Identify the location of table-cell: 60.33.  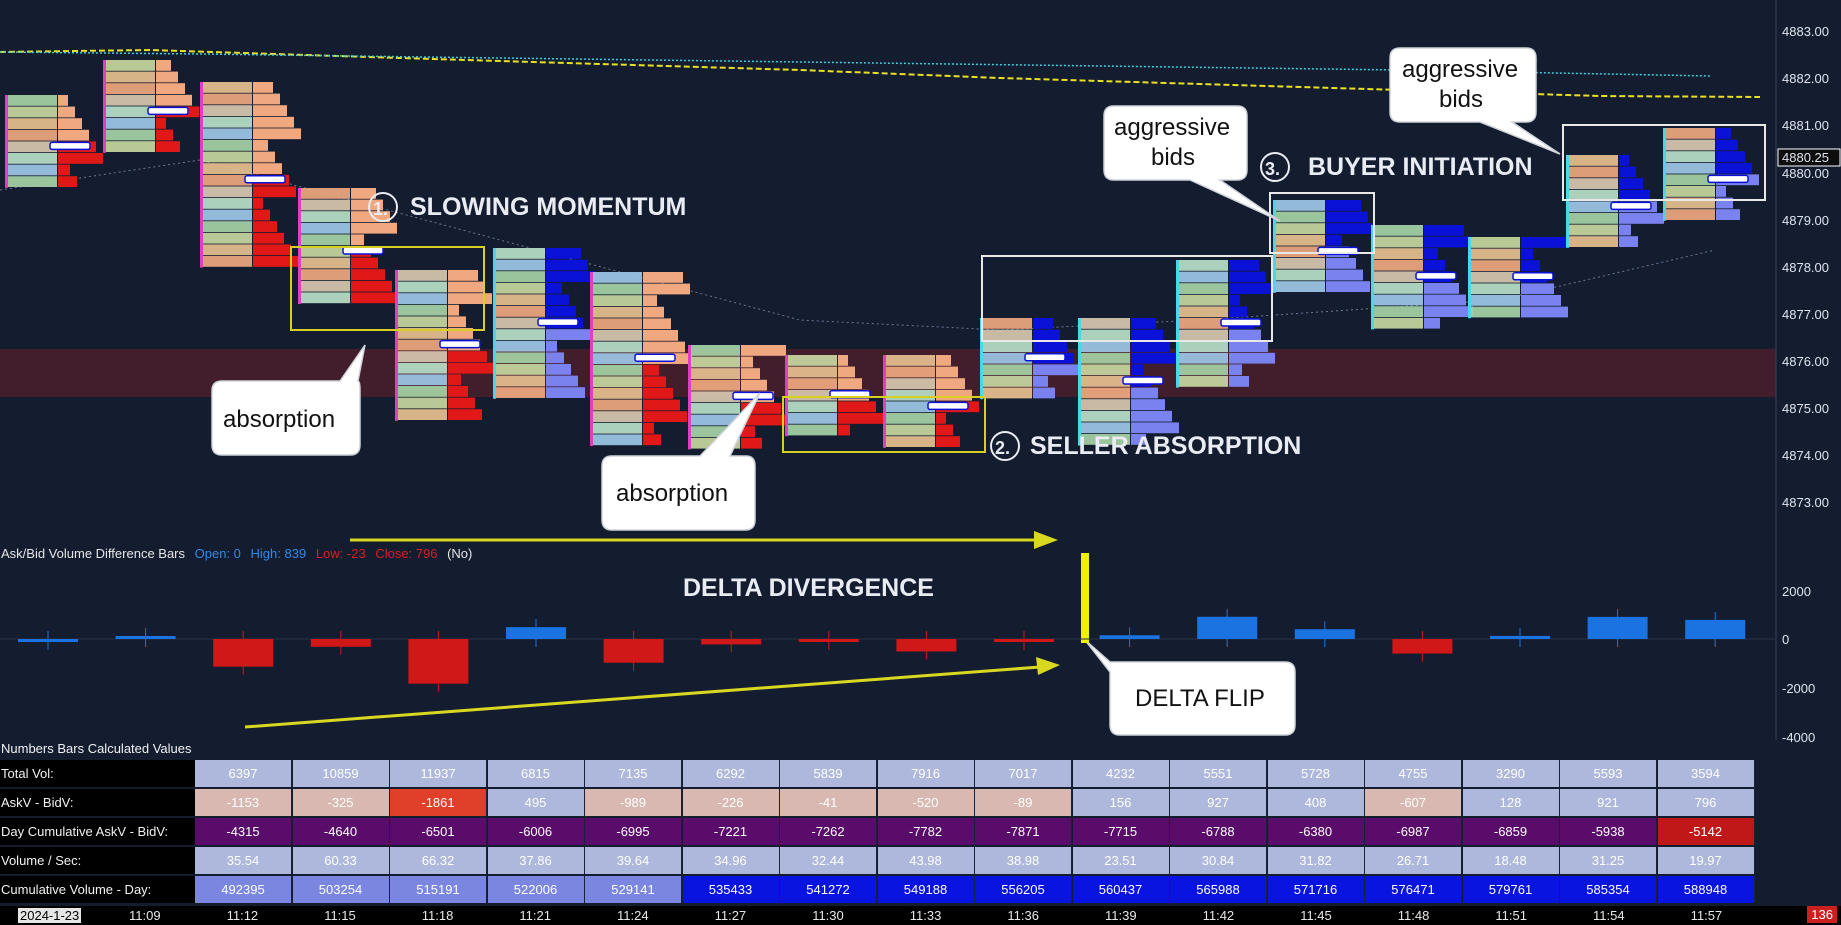
(341, 860).